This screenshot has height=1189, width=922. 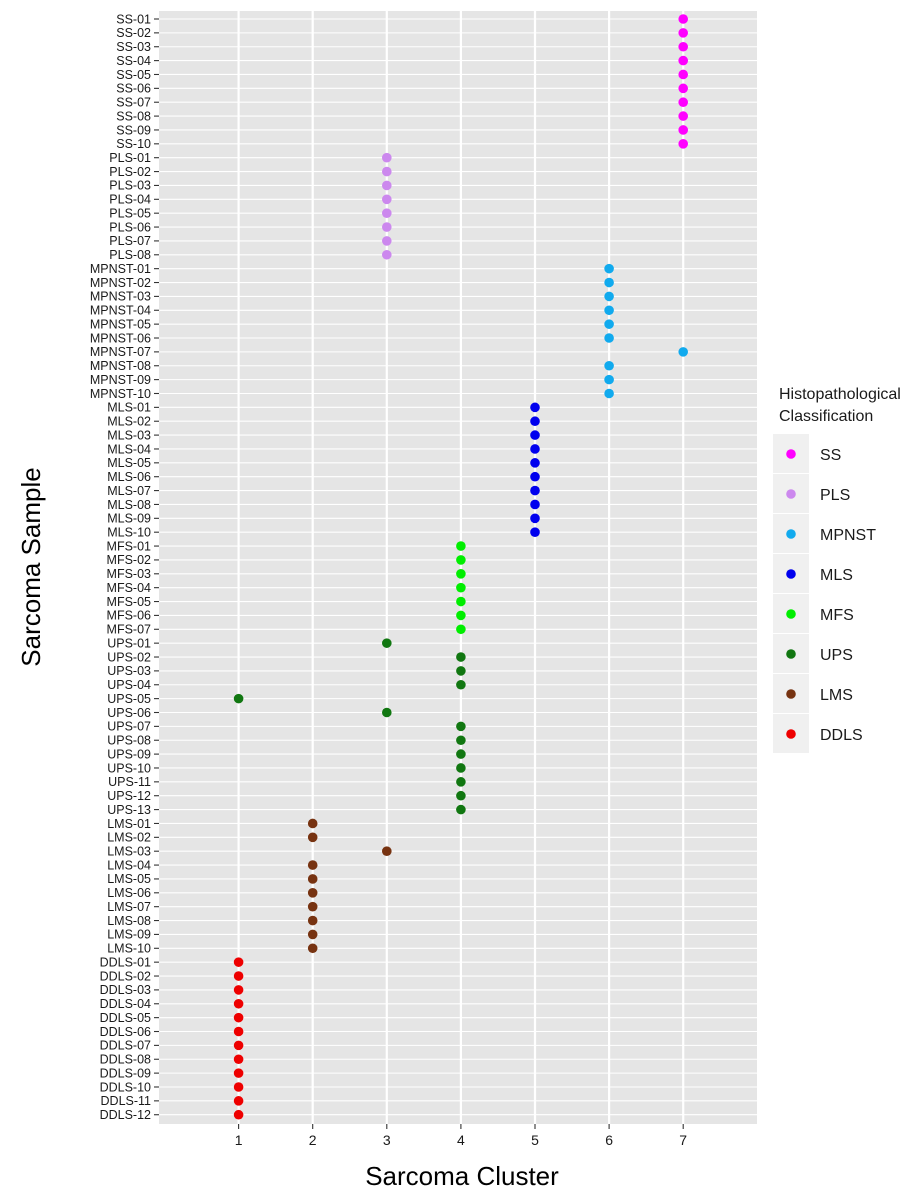 What do you see at coordinates (129, 435) in the screenshot?
I see `y-tick-label: MLS-03` at bounding box center [129, 435].